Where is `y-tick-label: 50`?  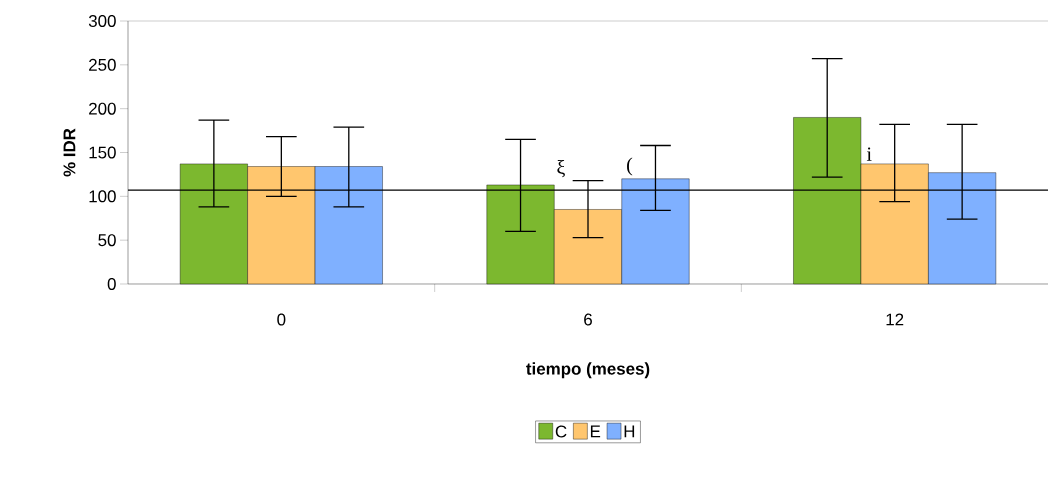 y-tick-label: 50 is located at coordinates (107, 240).